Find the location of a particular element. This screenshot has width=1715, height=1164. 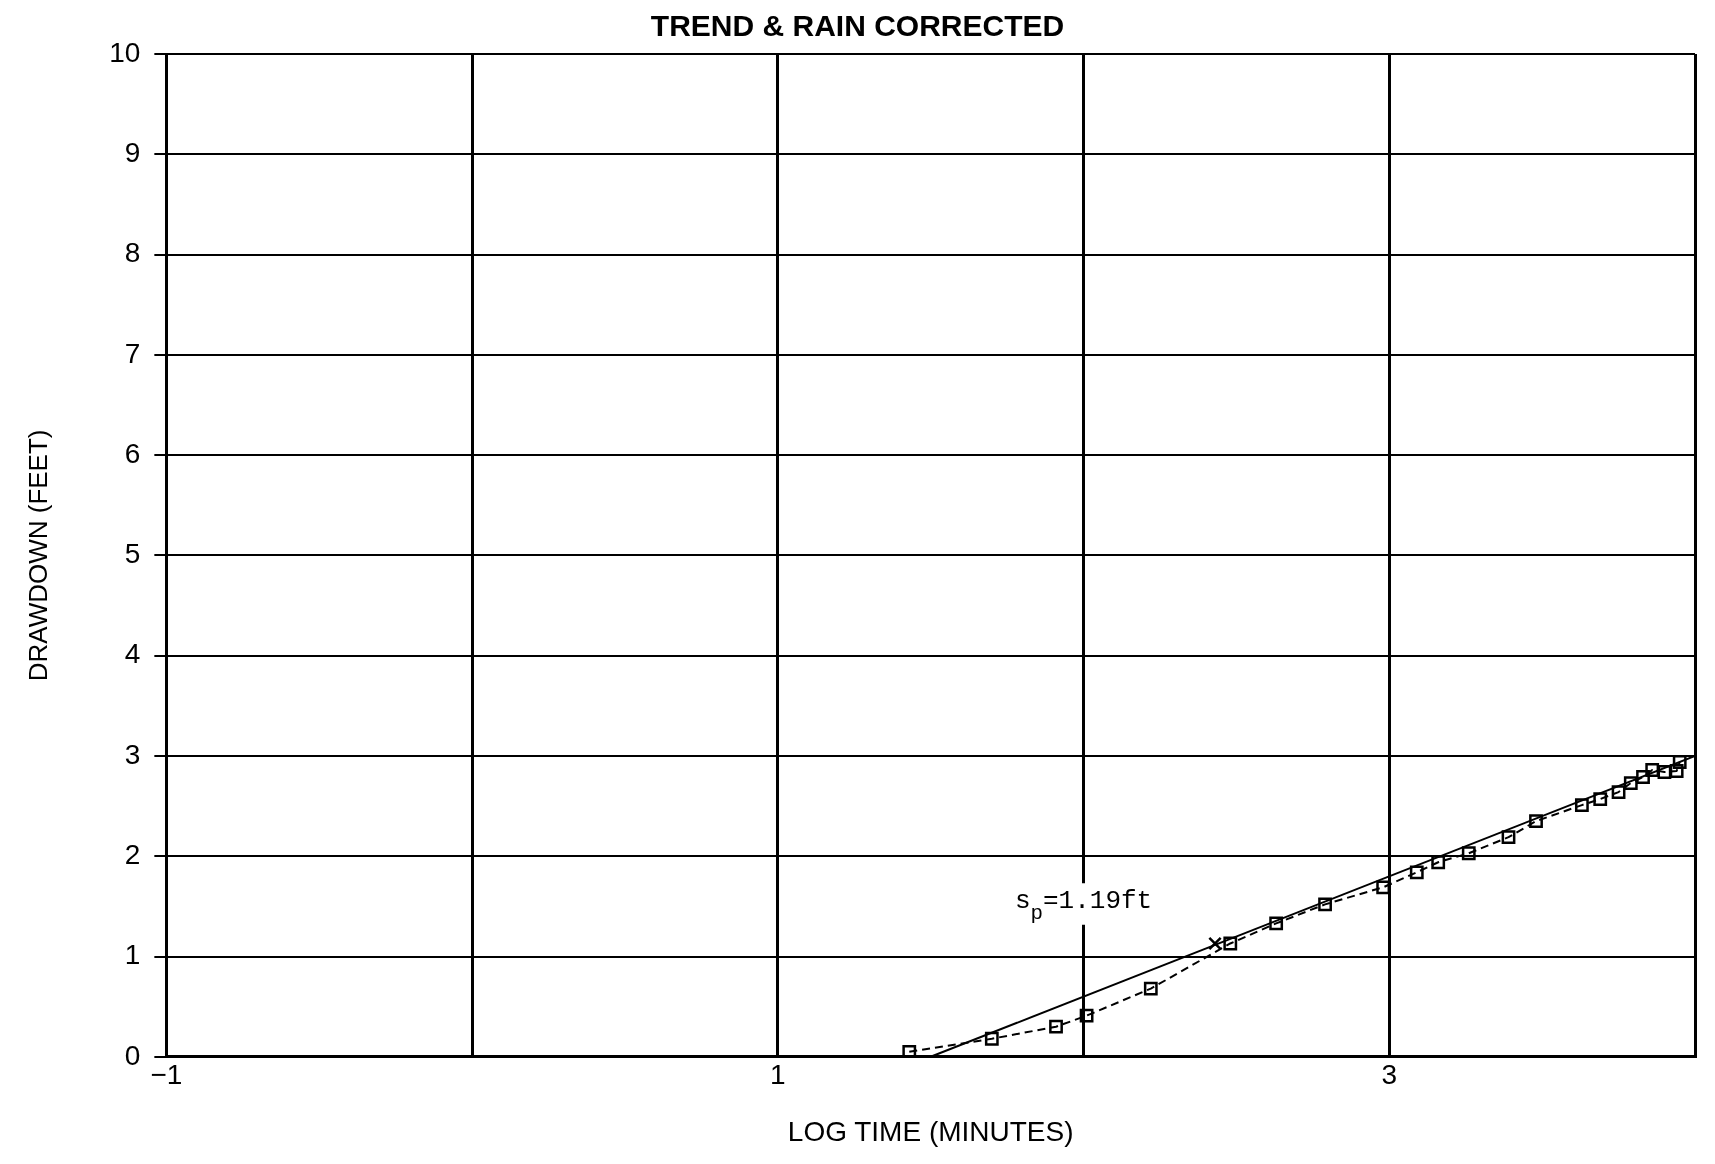

y-tick-label: 2 is located at coordinates (132, 854).